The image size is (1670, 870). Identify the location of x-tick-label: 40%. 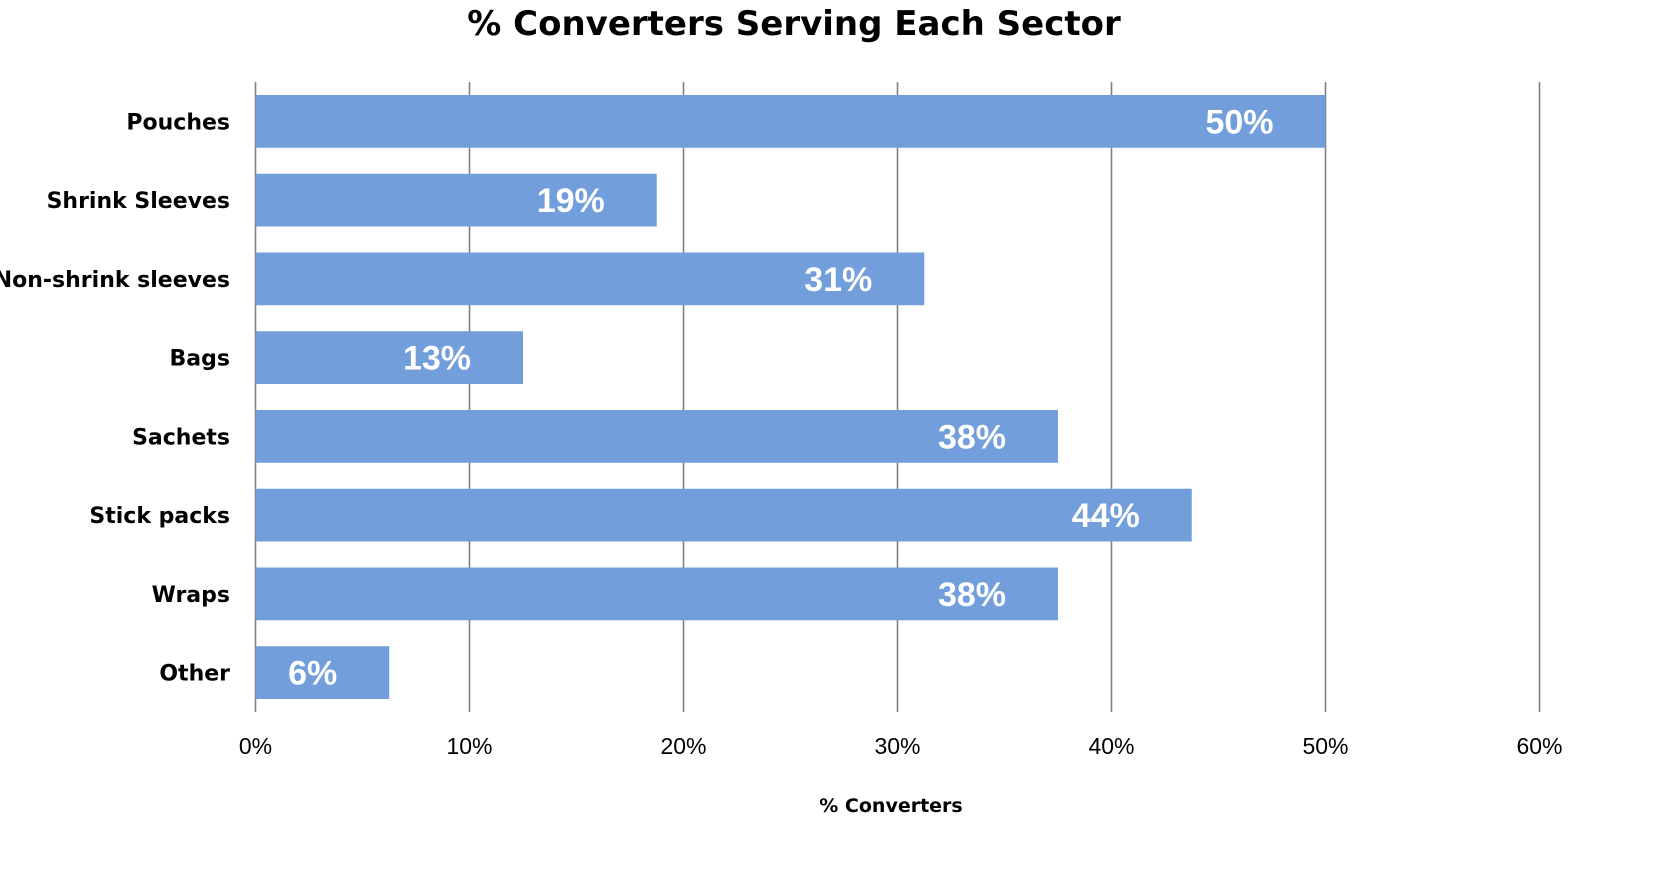
(1111, 746).